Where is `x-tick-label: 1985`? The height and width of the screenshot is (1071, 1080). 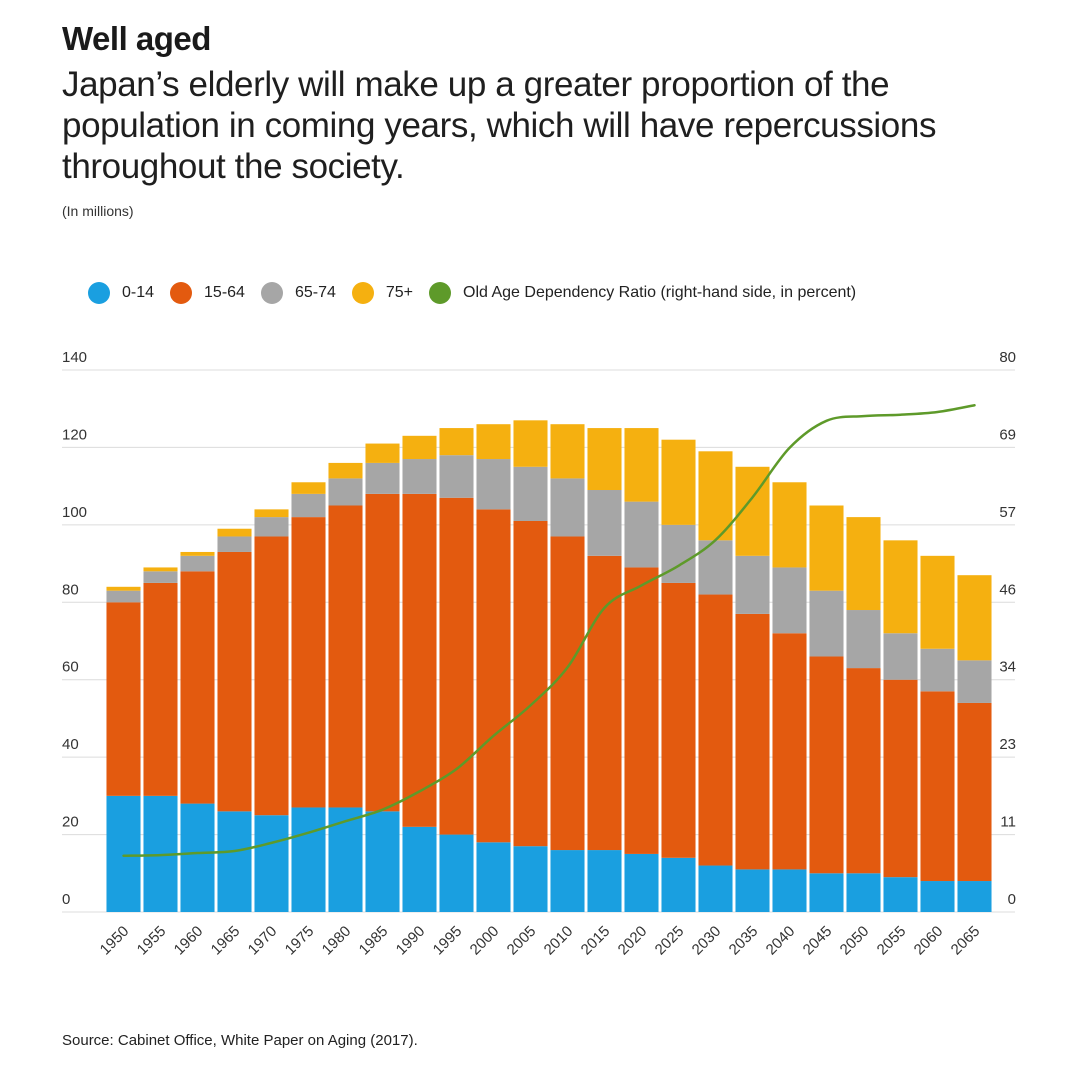 x-tick-label: 1985 is located at coordinates (374, 941).